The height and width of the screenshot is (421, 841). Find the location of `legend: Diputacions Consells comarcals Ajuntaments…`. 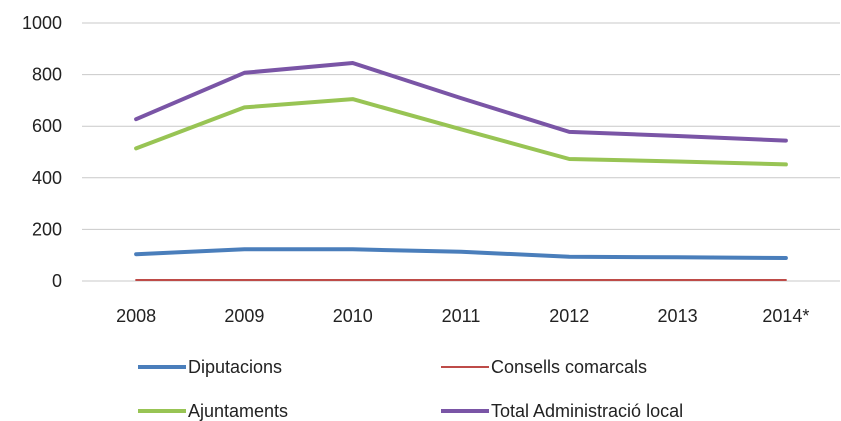

legend: Diputacions Consells comarcals Ajuntaments… is located at coordinates (410, 389).